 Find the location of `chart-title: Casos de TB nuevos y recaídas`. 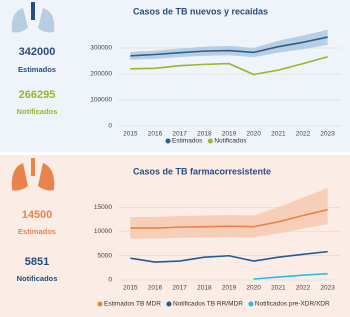

chart-title: Casos de TB nuevos y recaídas is located at coordinates (200, 11).